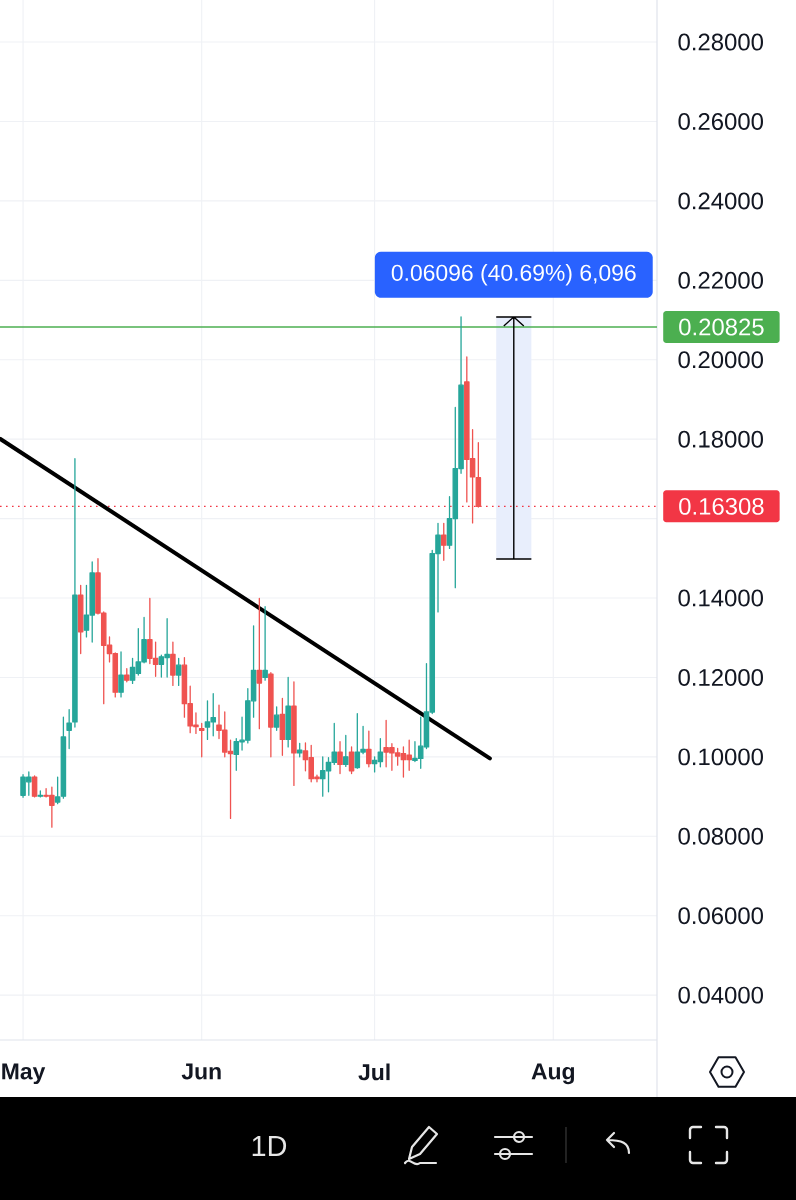  I want to click on text: 1D, so click(269, 1146).